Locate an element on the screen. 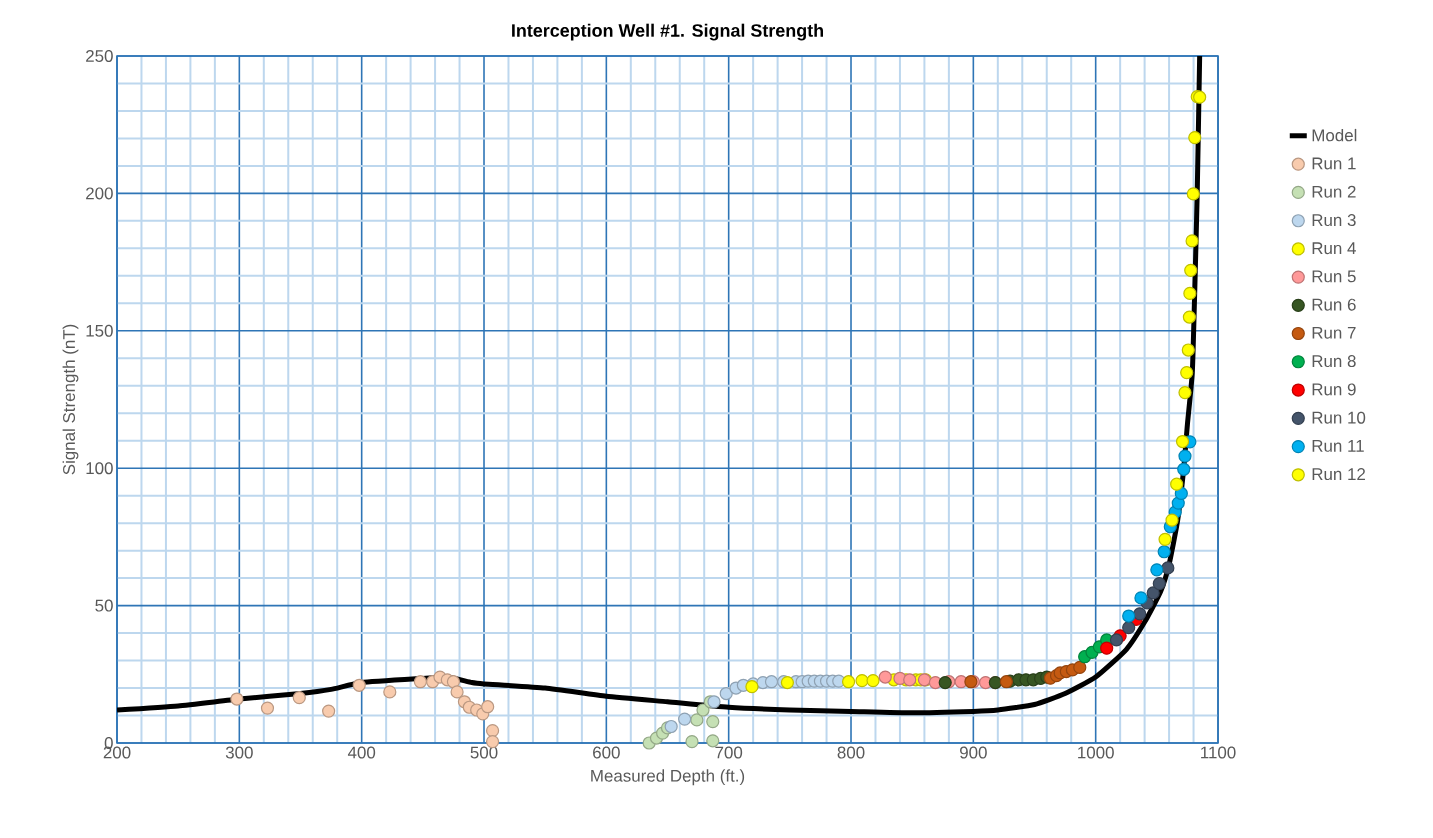  legend-label: Run 12 is located at coordinates (1338, 474).